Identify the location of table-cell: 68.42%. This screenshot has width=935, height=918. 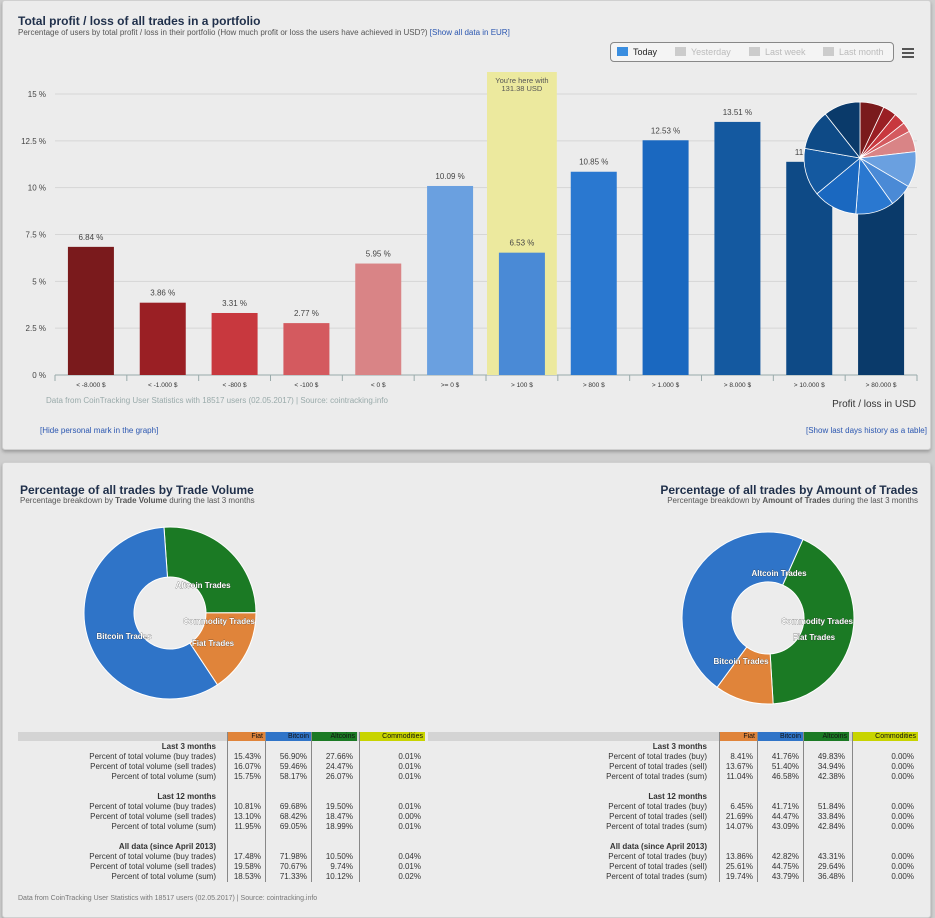
(293, 816).